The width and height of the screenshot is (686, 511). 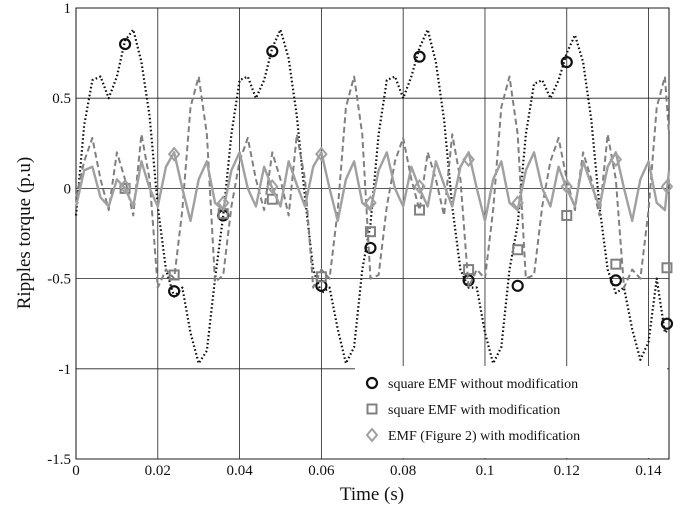 I want to click on x-tick-label: 0.12, so click(x=567, y=471).